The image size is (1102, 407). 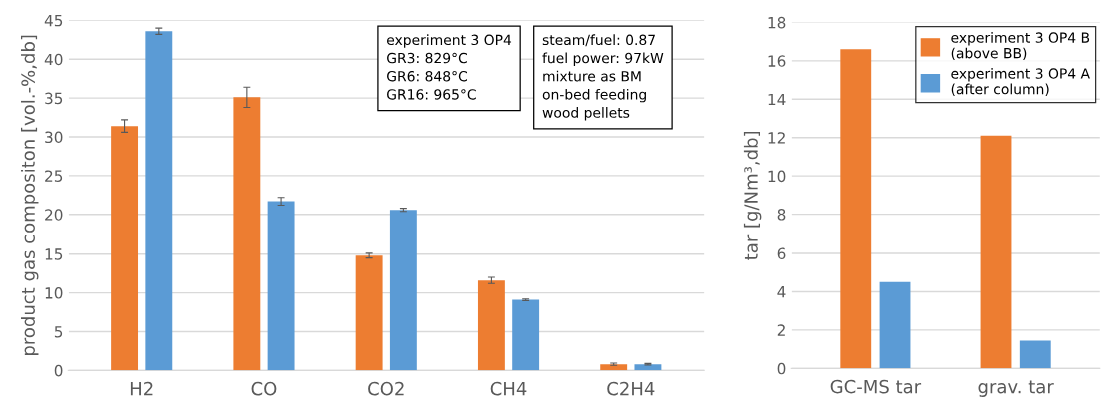 I want to click on x-tick-label: GC-MS tar, so click(x=876, y=386).